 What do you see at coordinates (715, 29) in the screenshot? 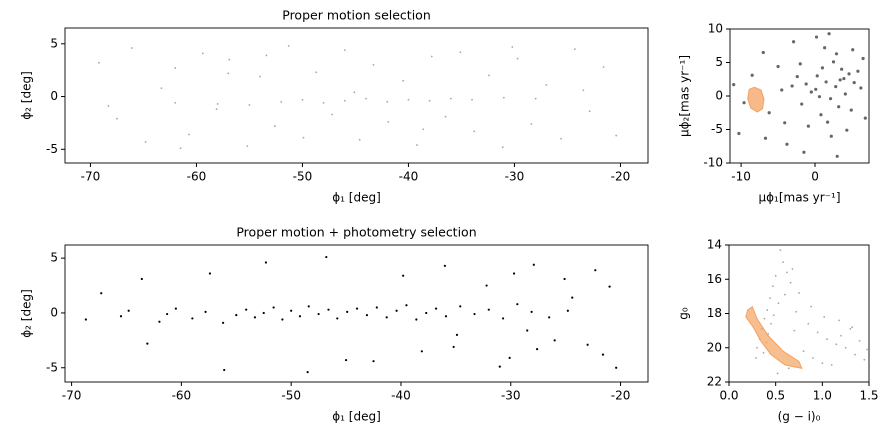
I see `y-tick-label: 10` at bounding box center [715, 29].